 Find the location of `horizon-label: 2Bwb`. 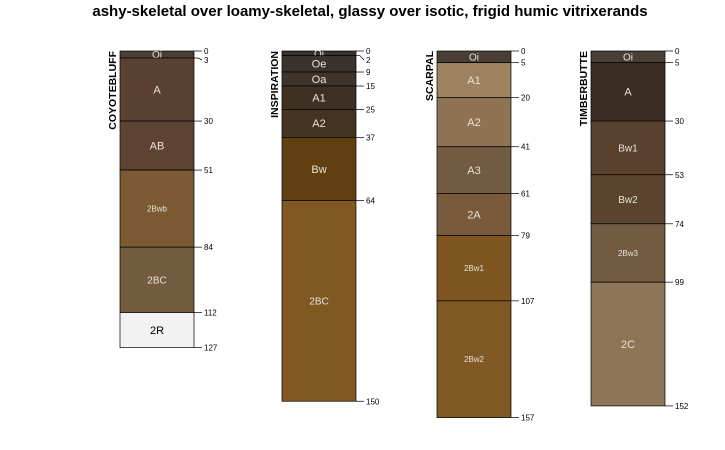

horizon-label: 2Bwb is located at coordinates (157, 208).